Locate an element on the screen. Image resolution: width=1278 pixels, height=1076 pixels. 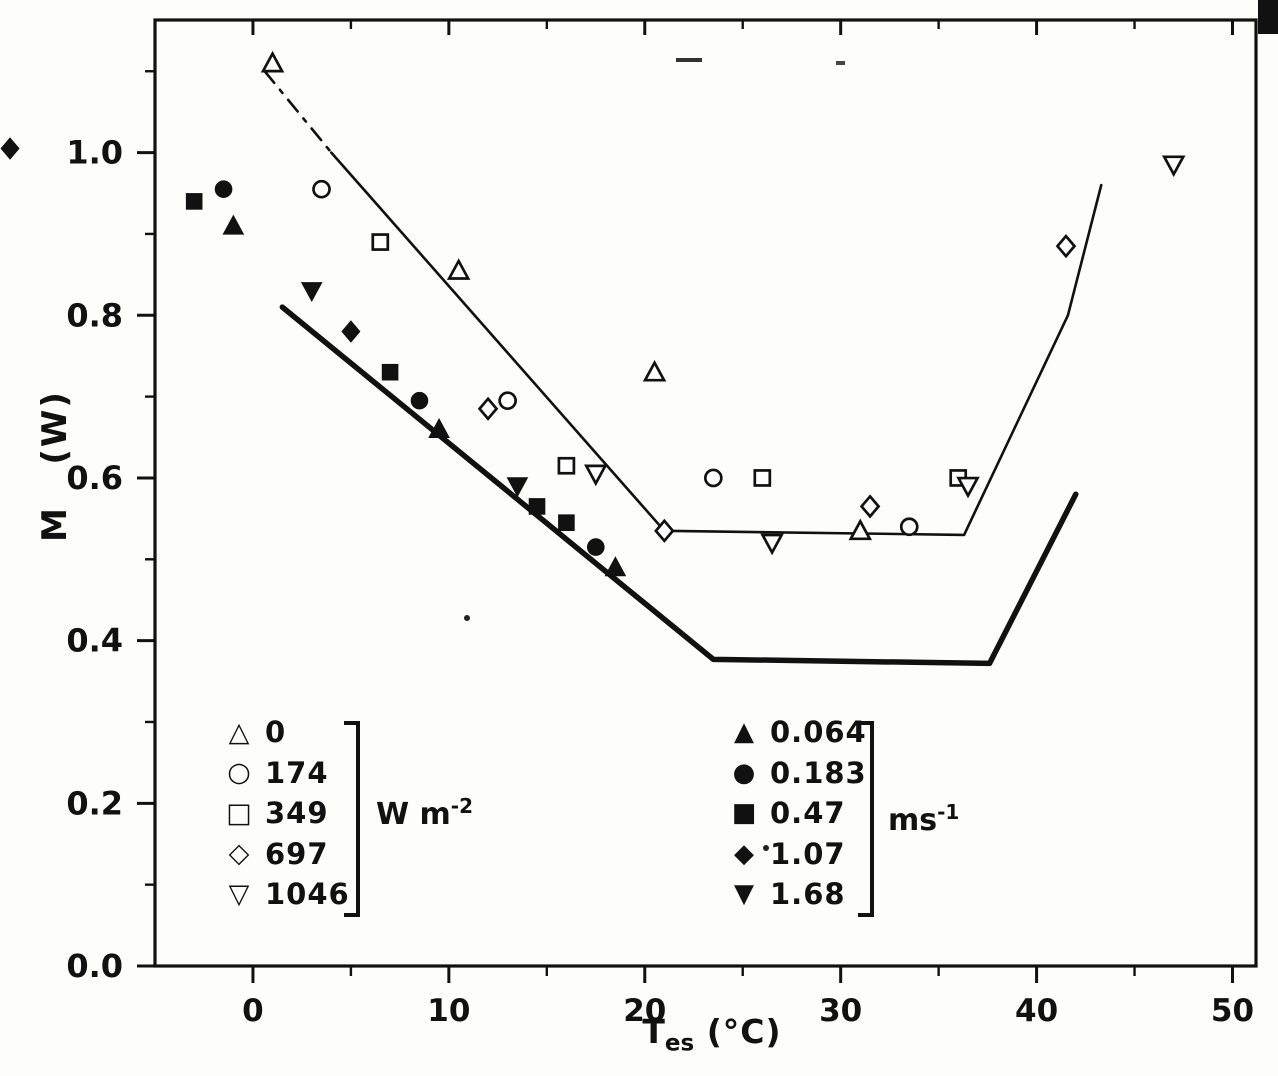
legend-item-label: 1046 is located at coordinates (307, 894).